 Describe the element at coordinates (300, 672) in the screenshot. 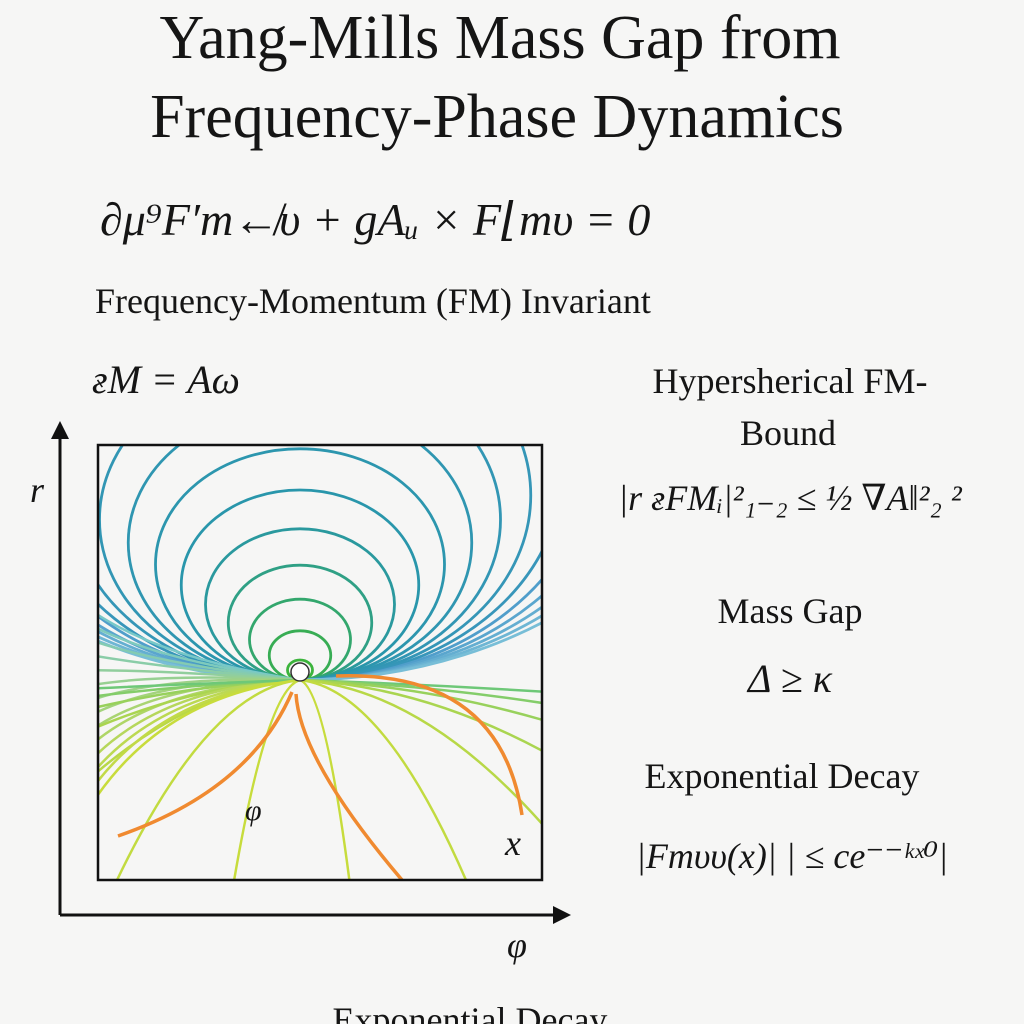

I see `singularity` at that location.